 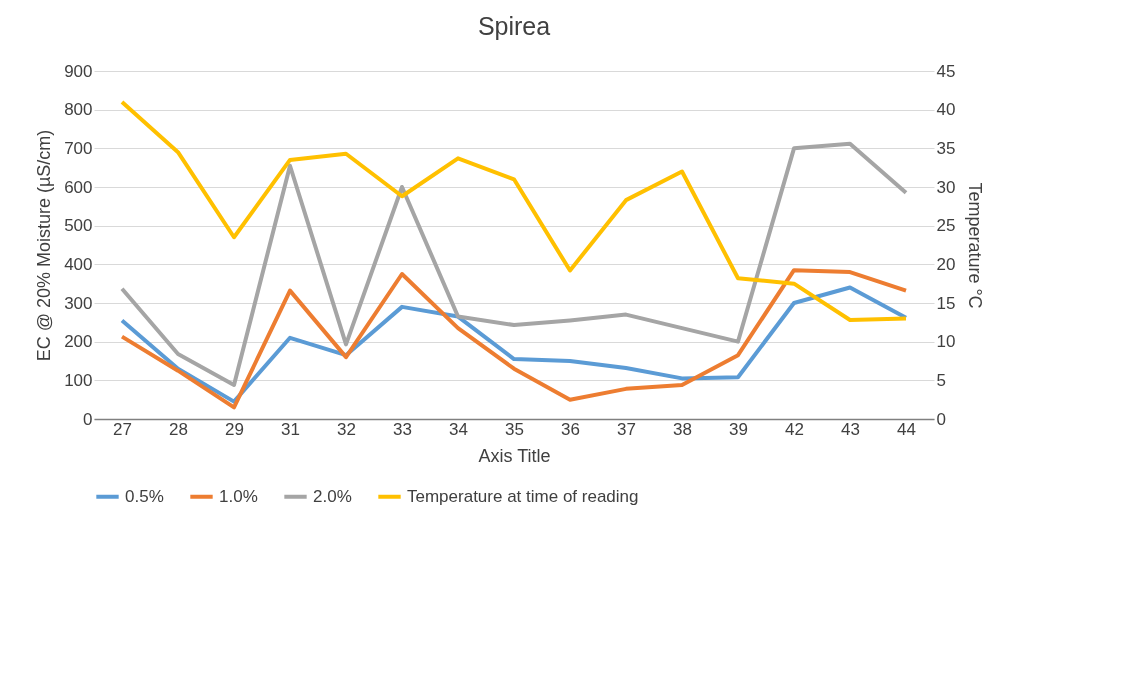 What do you see at coordinates (682, 429) in the screenshot?
I see `x-tick-label: 38` at bounding box center [682, 429].